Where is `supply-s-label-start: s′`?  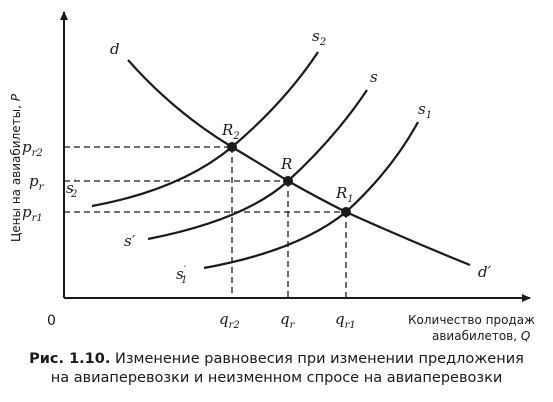 supply-s-label-start: s′ is located at coordinates (130, 241).